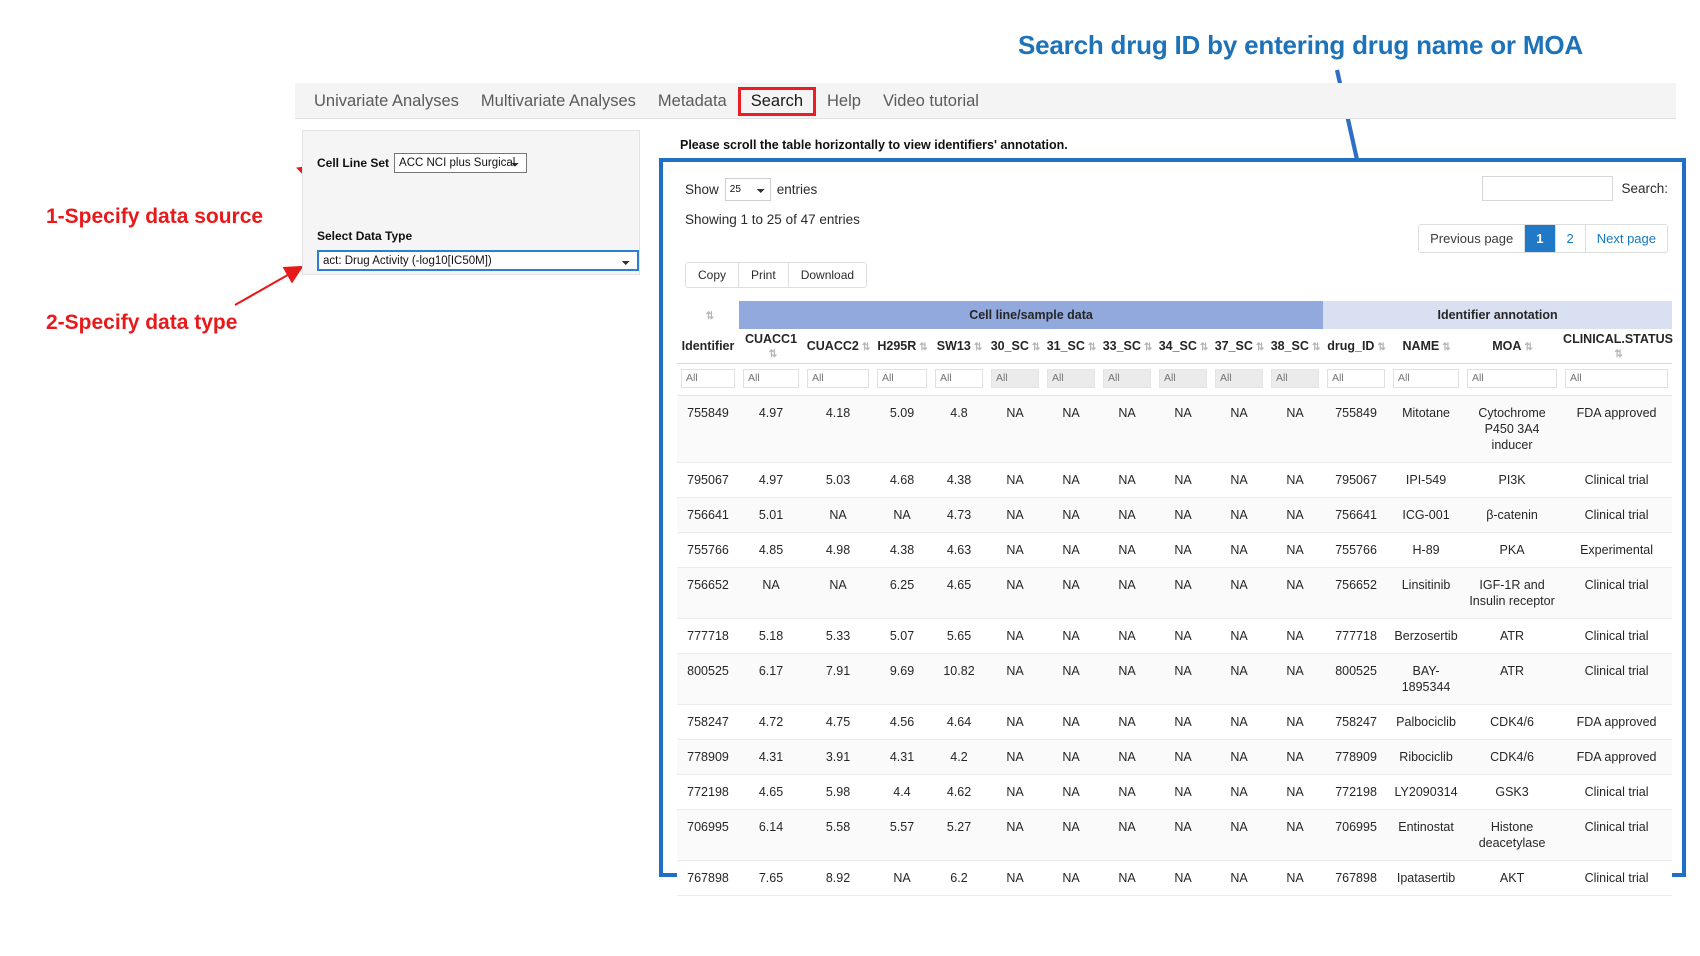 This screenshot has width=1700, height=956. I want to click on filter-input-h295r, so click(902, 378).